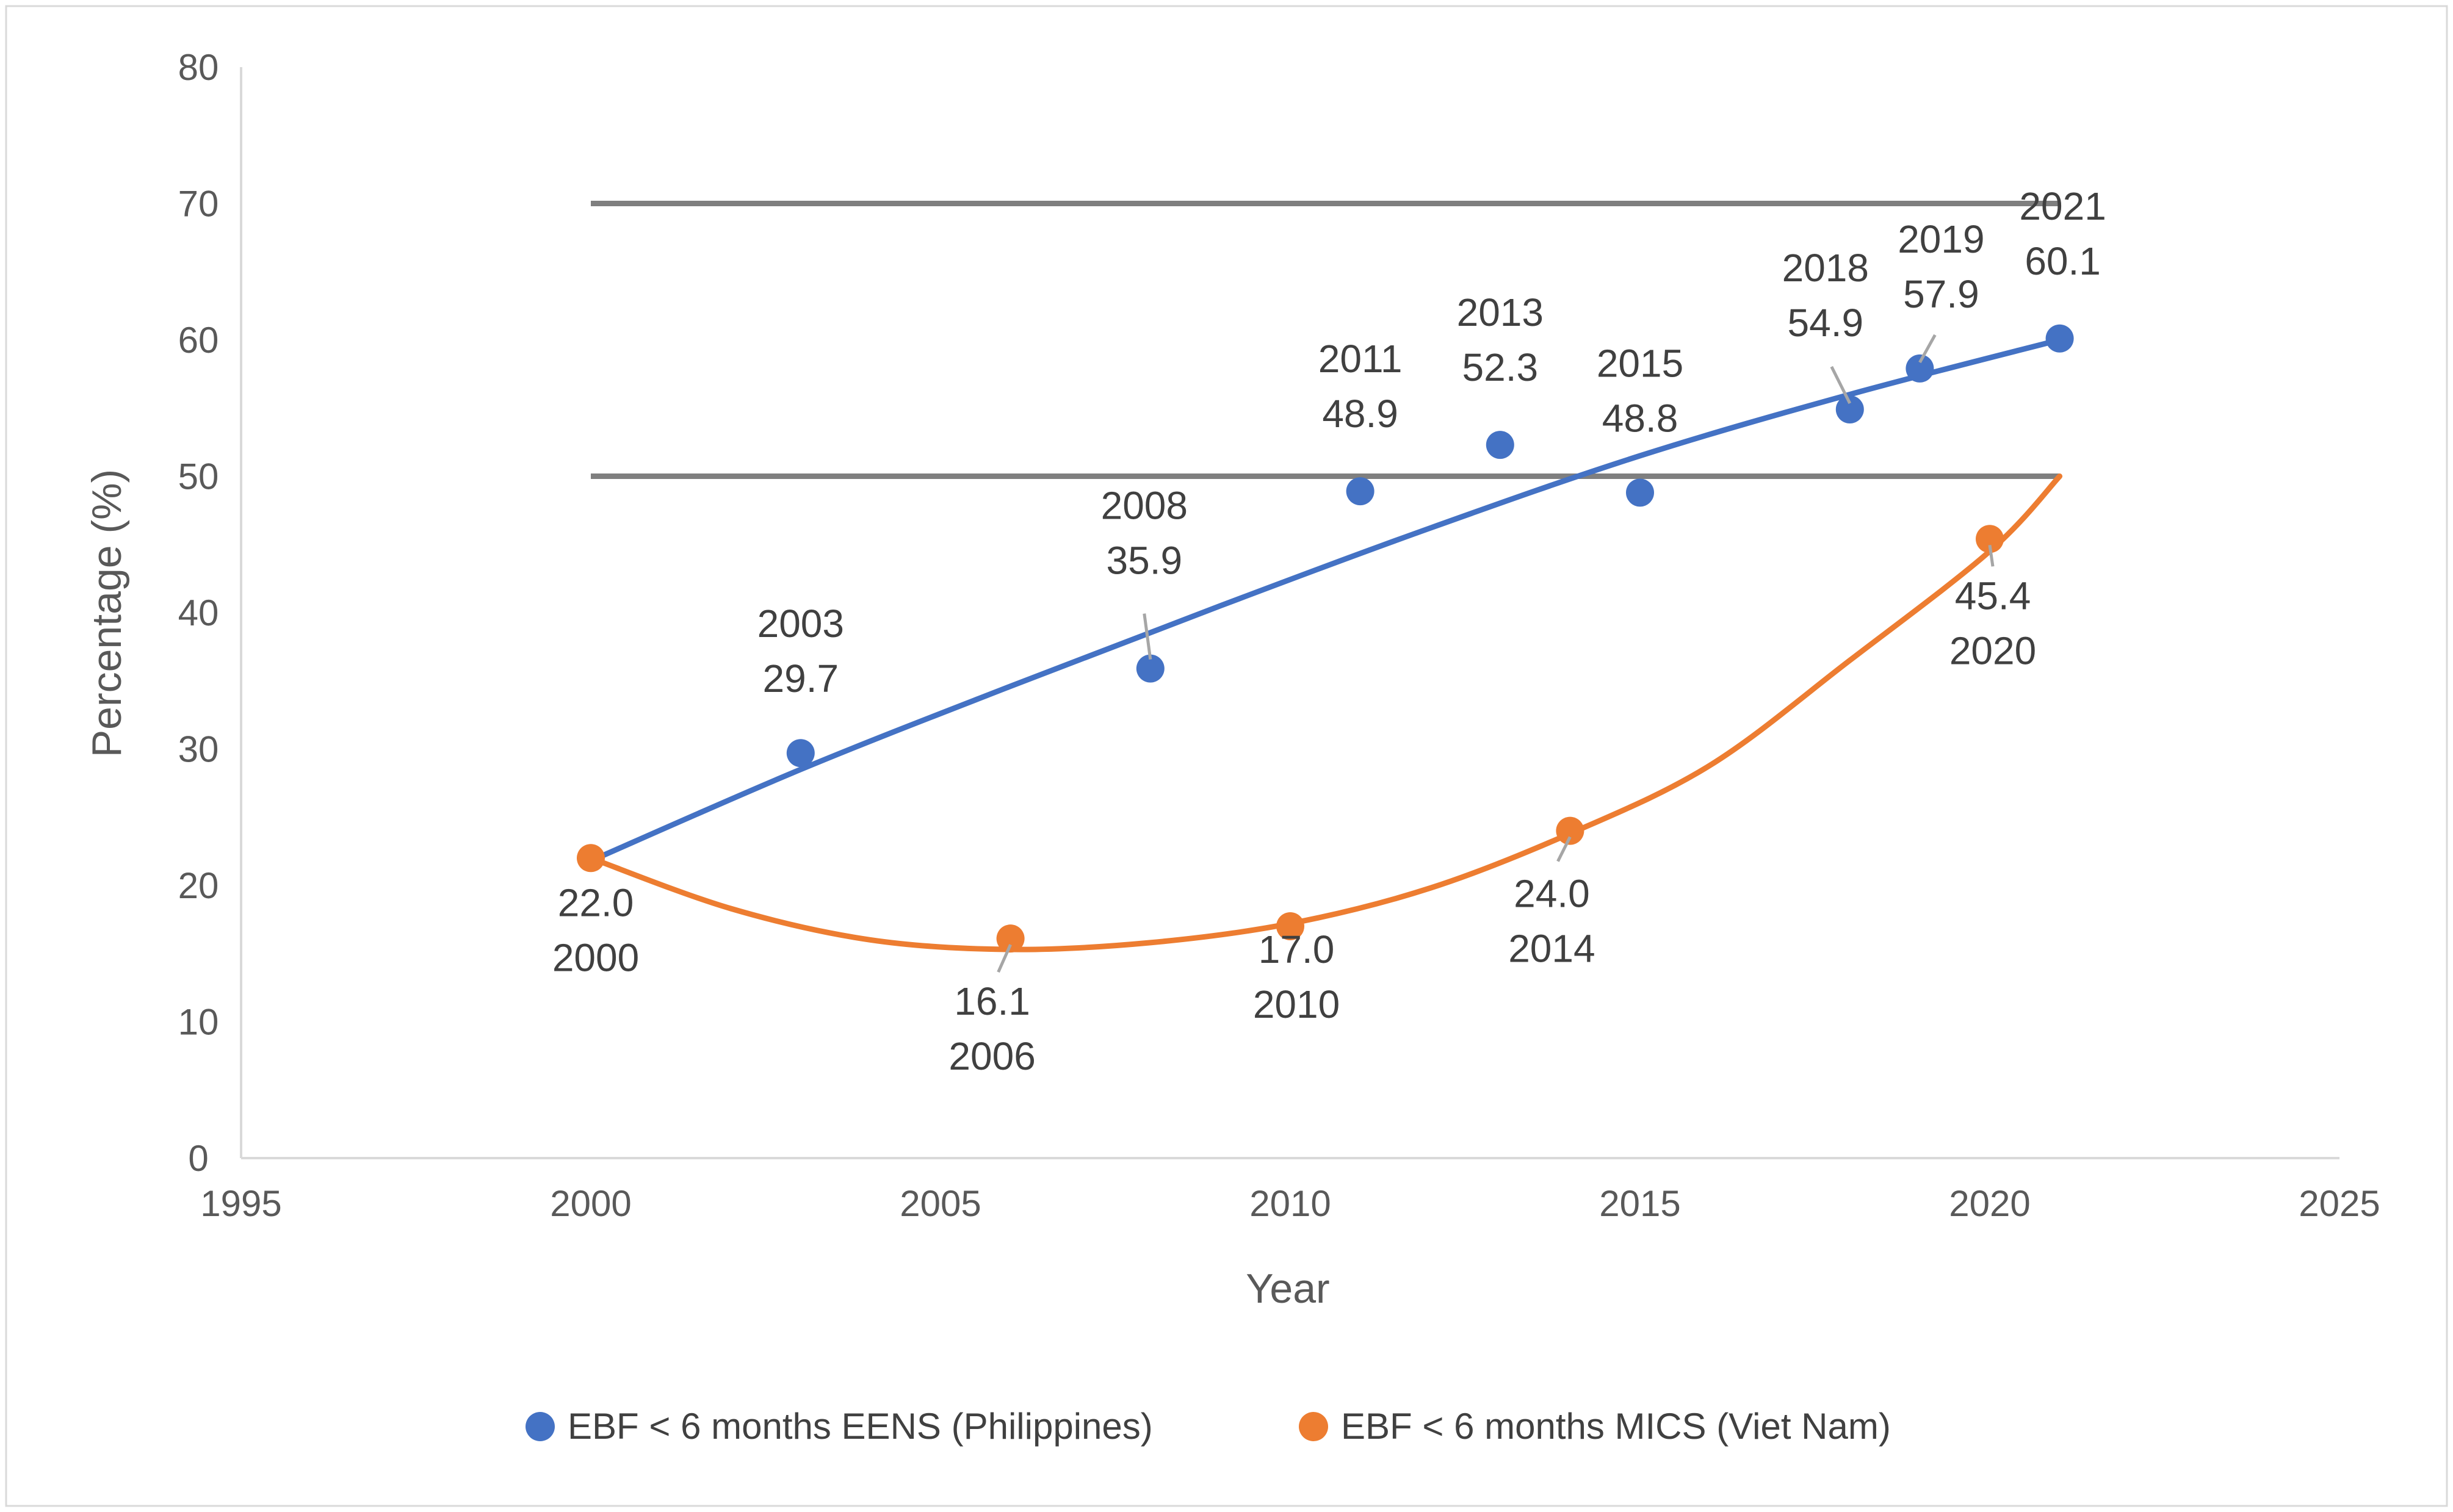  Describe the element at coordinates (198, 1158) in the screenshot. I see `y-tick-label-0: 0` at that location.